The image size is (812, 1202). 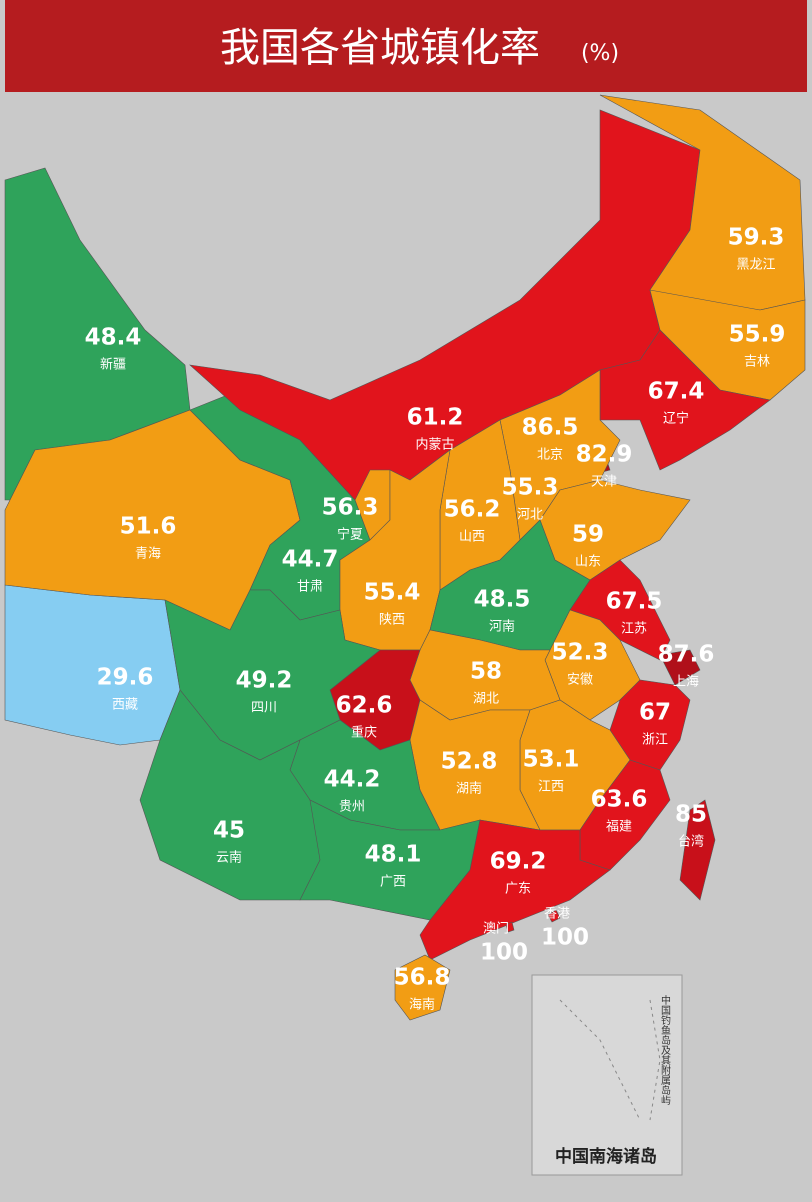 What do you see at coordinates (472, 537) in the screenshot?
I see `province-name: 山西` at bounding box center [472, 537].